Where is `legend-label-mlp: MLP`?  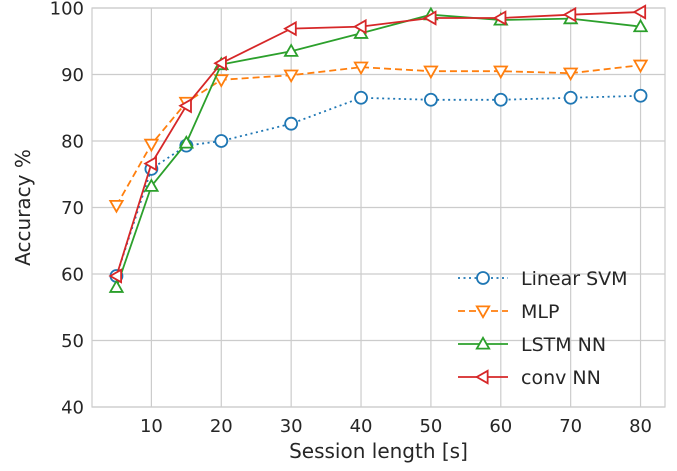 legend-label-mlp: MLP is located at coordinates (540, 312).